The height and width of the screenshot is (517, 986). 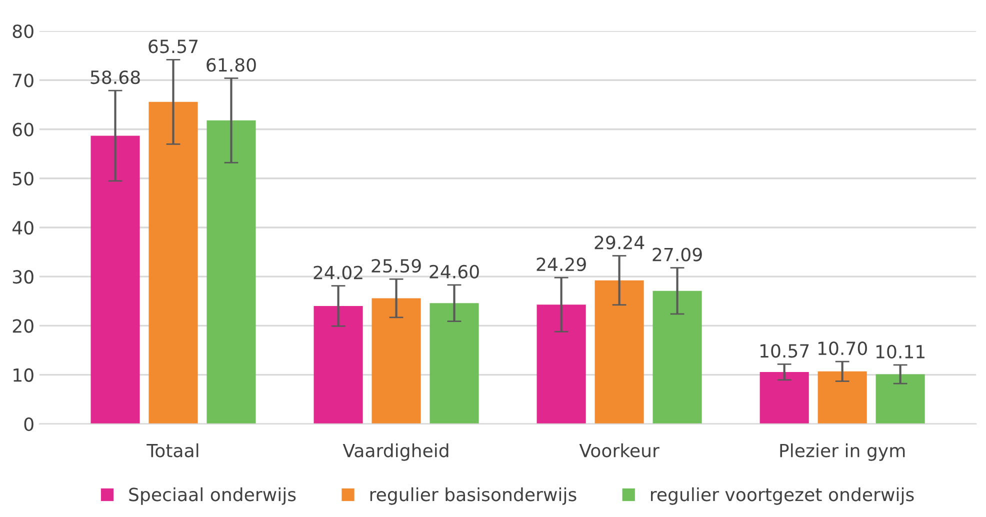 What do you see at coordinates (784, 351) in the screenshot?
I see `data-label: 10.57` at bounding box center [784, 351].